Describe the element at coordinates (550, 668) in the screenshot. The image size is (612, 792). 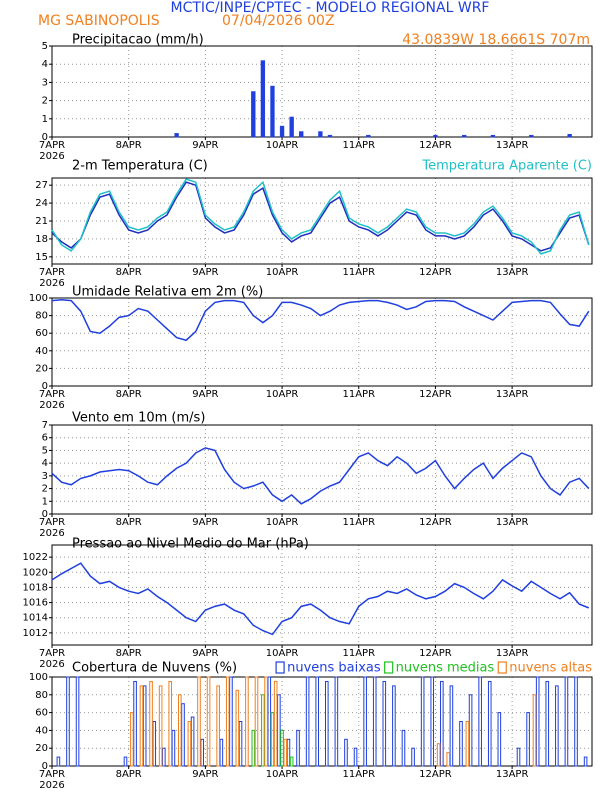
I see `legend-label: nuvens altas` at that location.